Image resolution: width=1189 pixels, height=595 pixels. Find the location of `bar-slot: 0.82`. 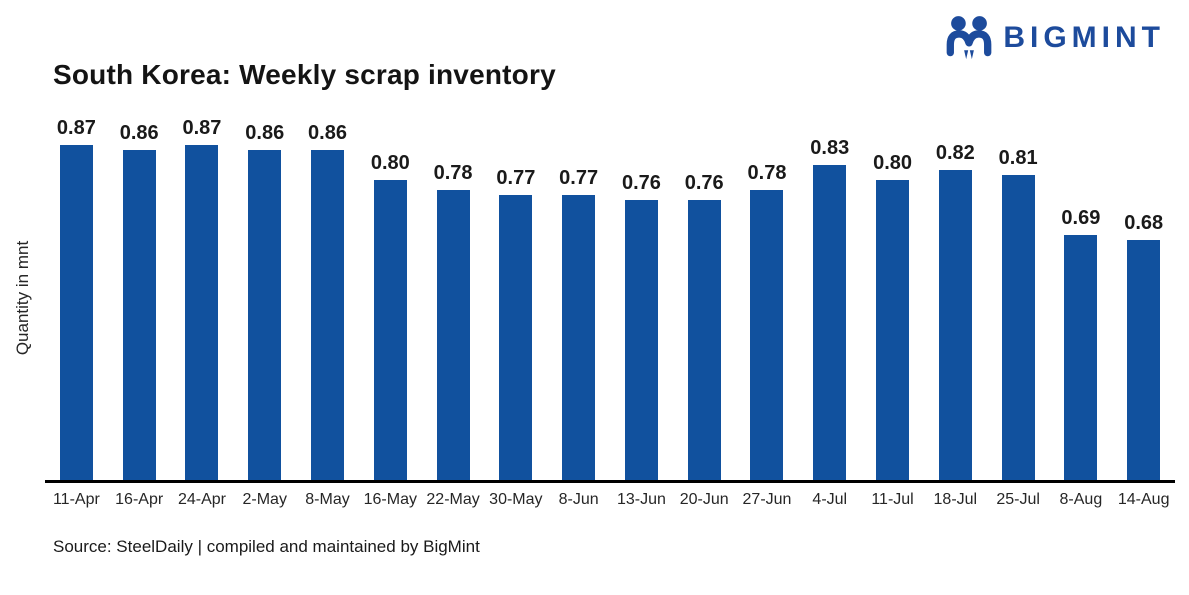

bar-slot: 0.82 is located at coordinates (955, 311).